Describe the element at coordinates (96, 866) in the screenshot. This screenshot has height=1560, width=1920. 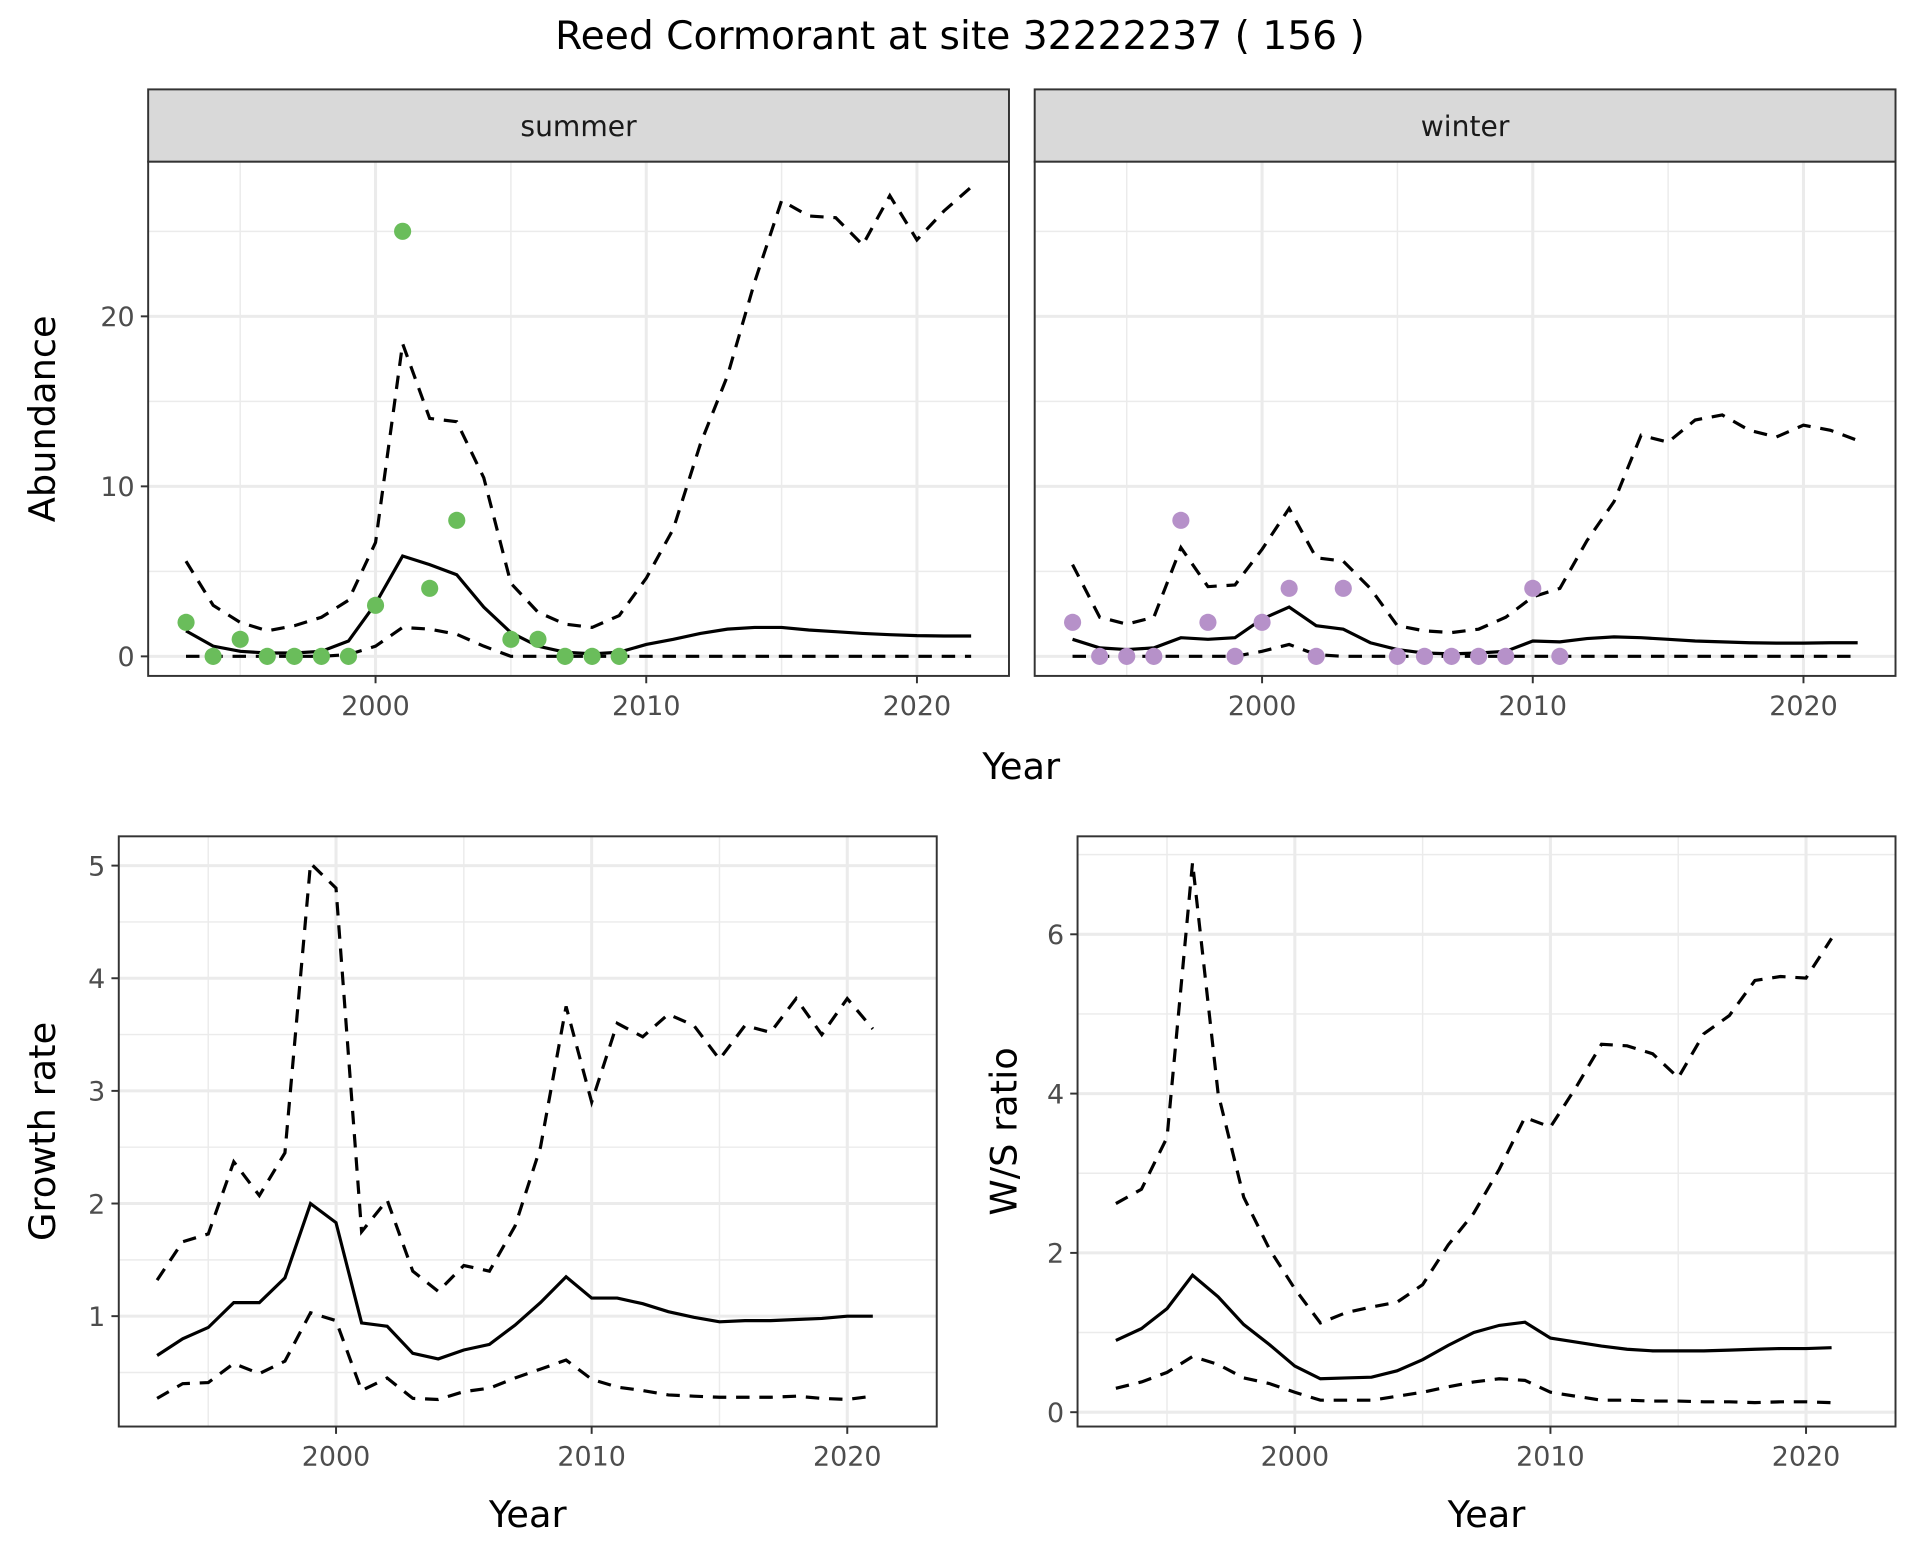
I see `y-tick-label: 5` at that location.